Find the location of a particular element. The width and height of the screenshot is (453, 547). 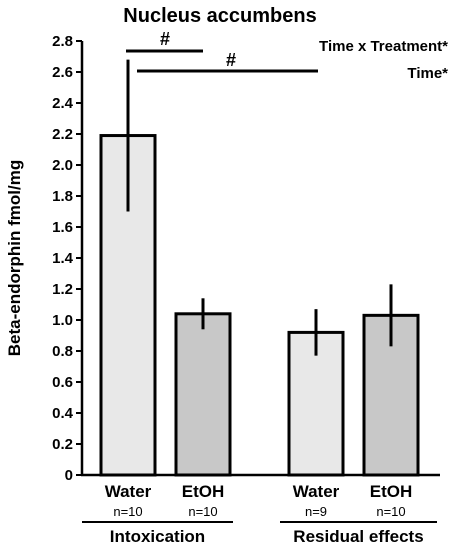

chart-title: Nucleus accumbens is located at coordinates (219, 16).